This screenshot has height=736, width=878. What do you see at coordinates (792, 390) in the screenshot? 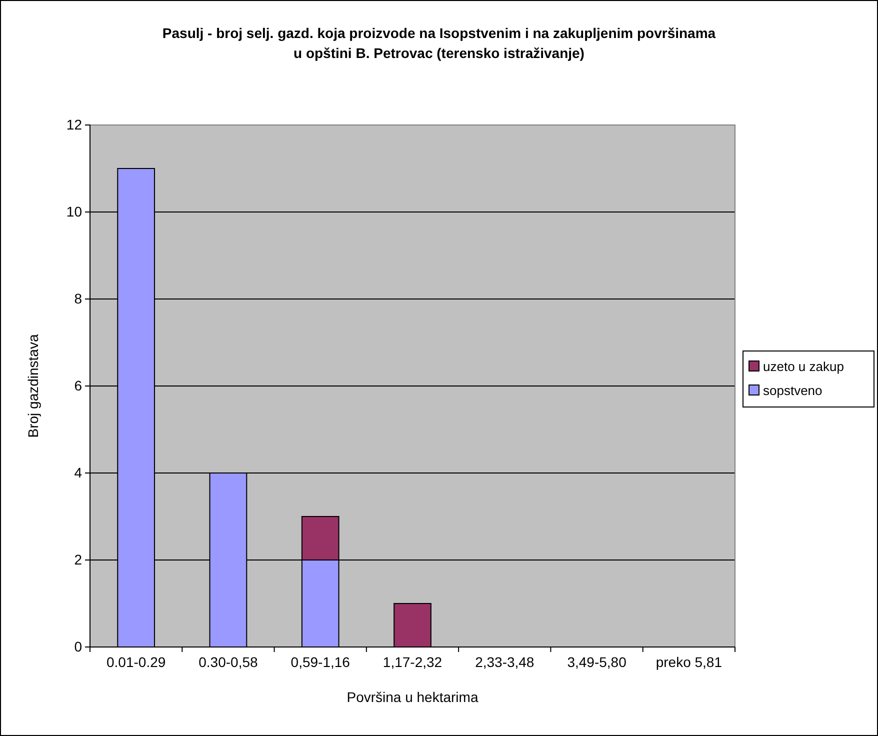
I see `legend-label: sopstveno` at bounding box center [792, 390].